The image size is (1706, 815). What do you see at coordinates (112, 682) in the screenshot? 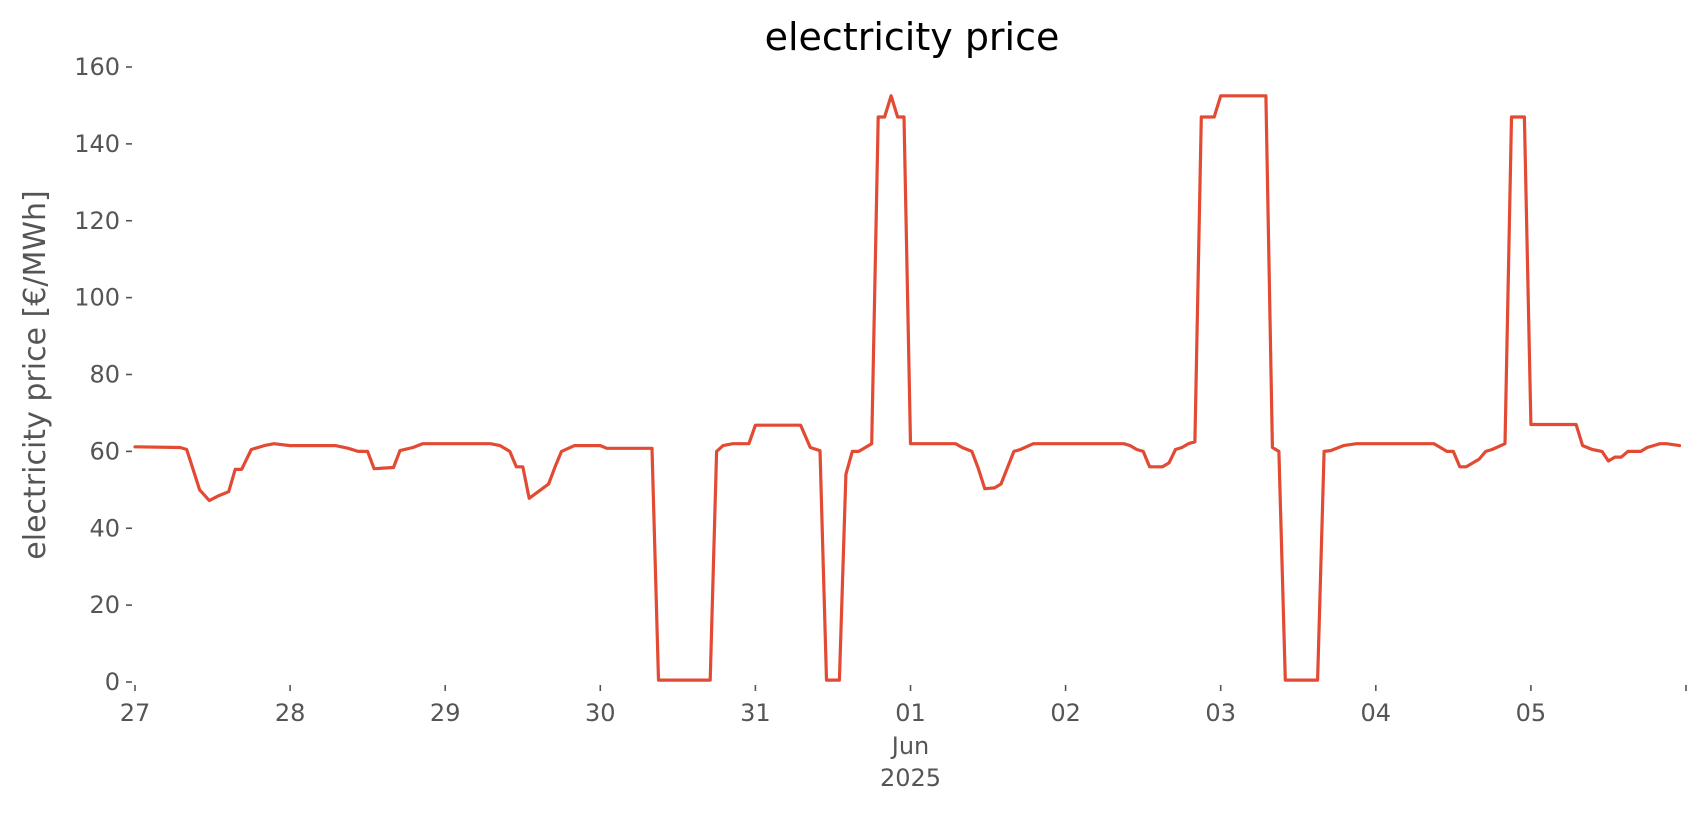
I see `y-tick-label: 0` at bounding box center [112, 682].